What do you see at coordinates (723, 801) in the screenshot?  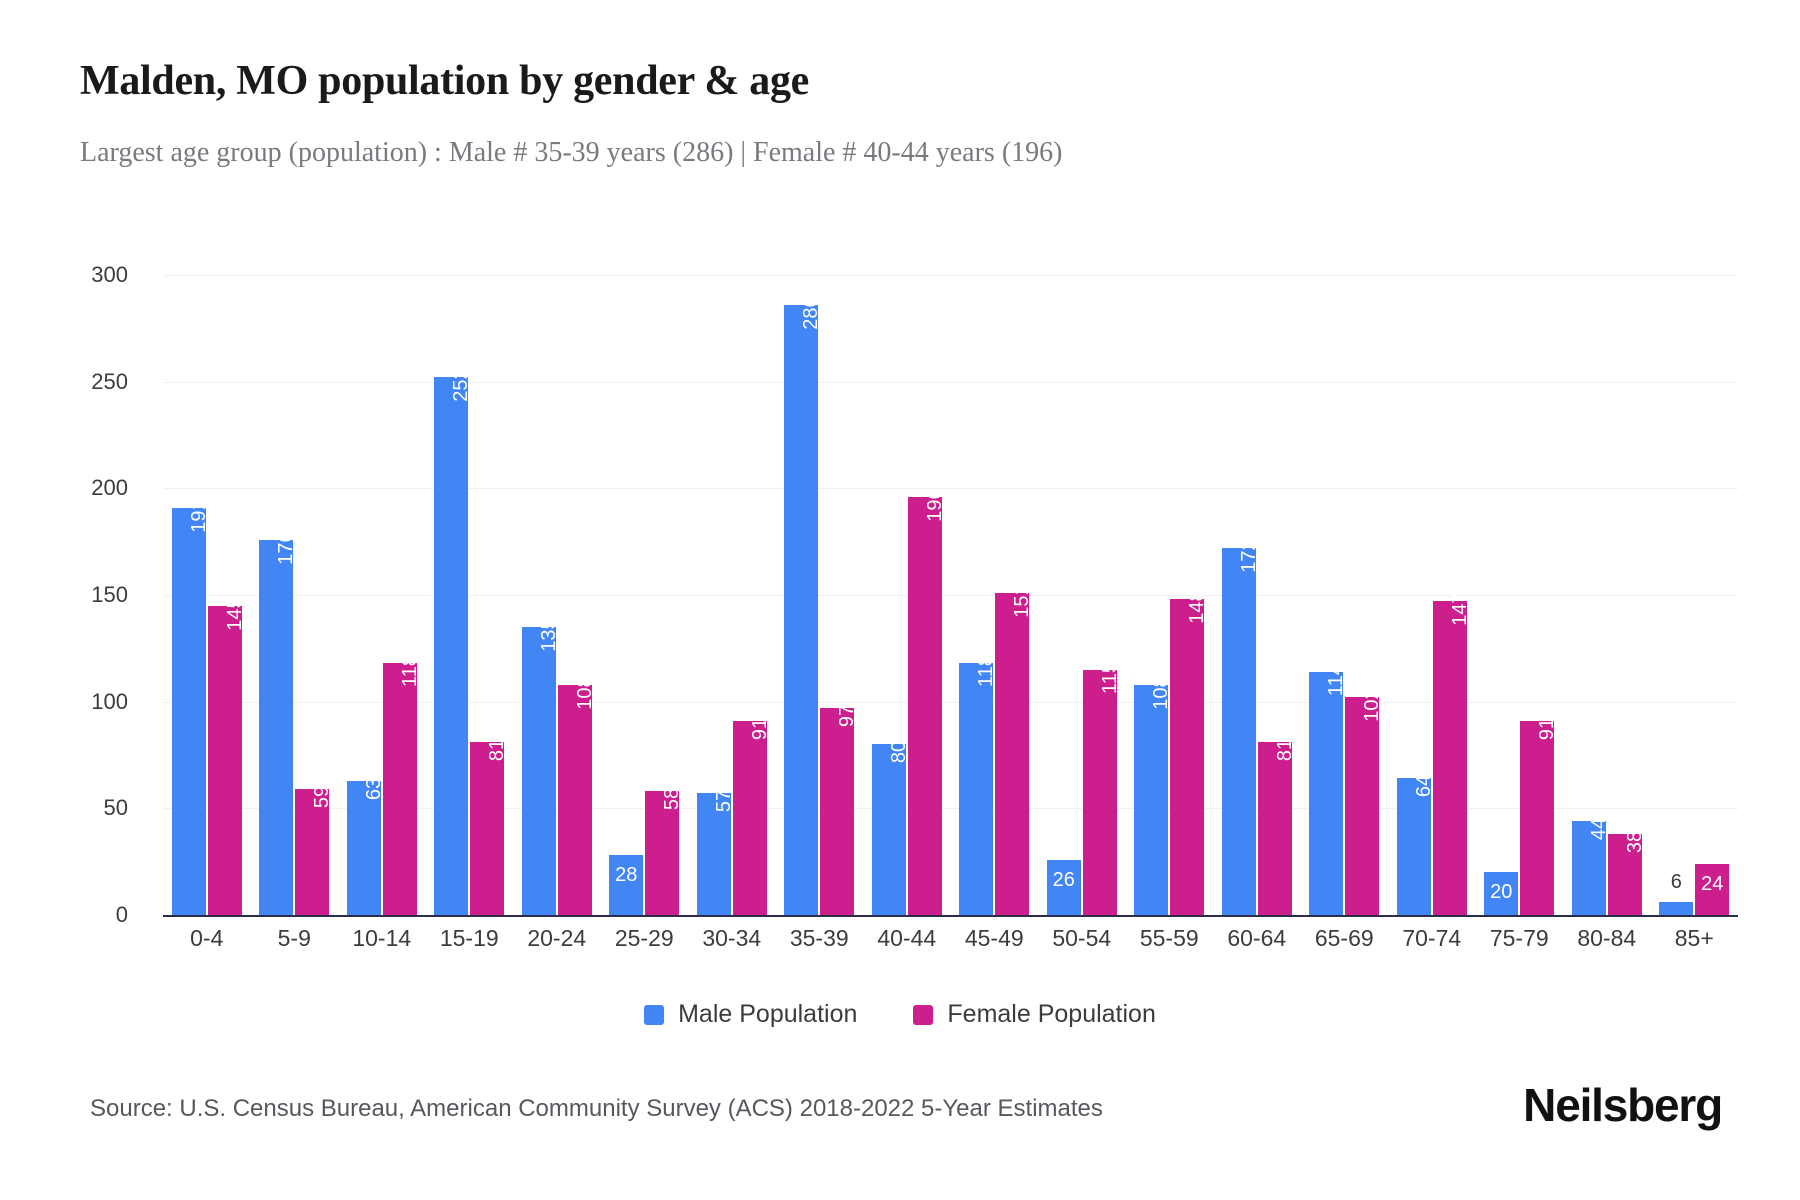 I see `bar-value-label: 57` at bounding box center [723, 801].